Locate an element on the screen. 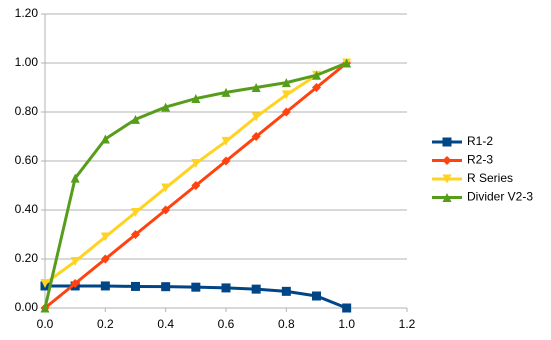  x-tick-label: 1.2 is located at coordinates (407, 324).